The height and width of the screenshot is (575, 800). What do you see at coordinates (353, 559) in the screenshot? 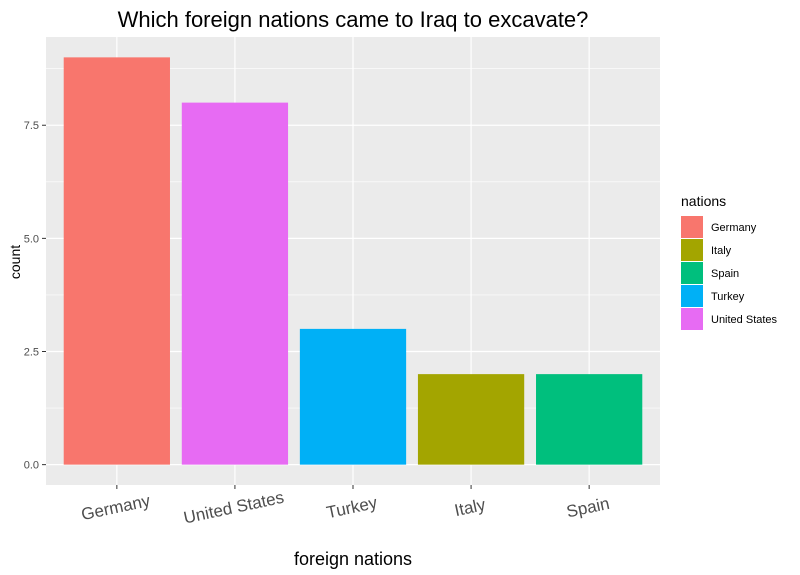
I see `x-axis-title: foreign nations` at bounding box center [353, 559].